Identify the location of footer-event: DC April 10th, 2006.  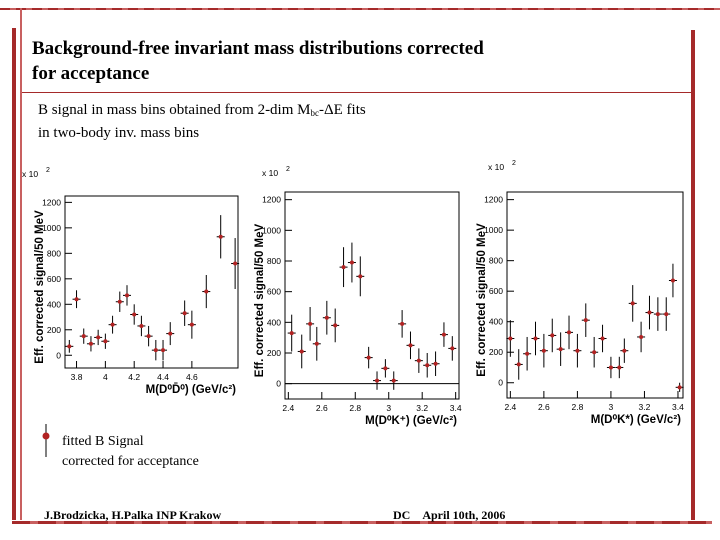
(455, 515).